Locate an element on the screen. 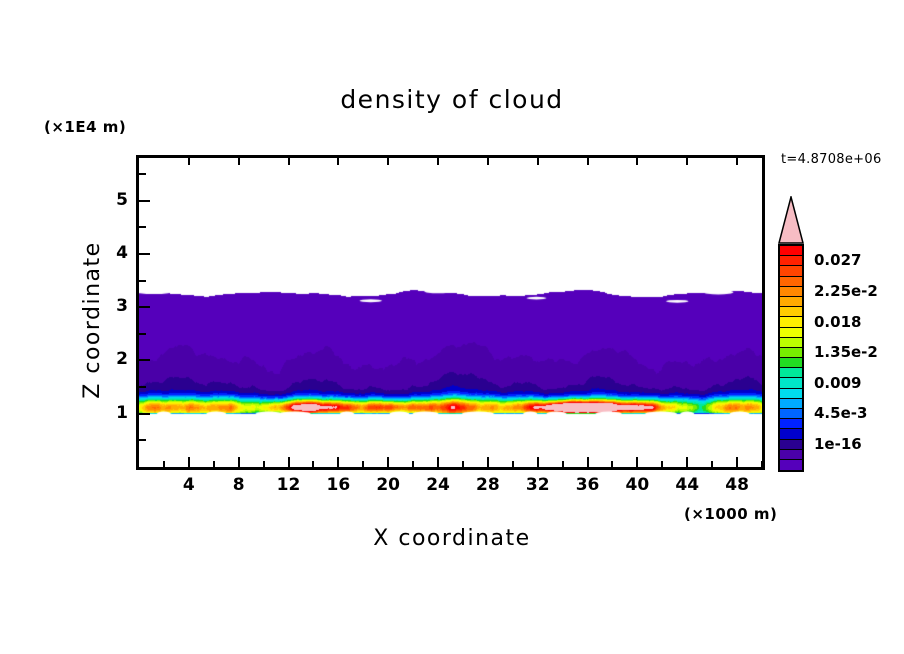  colorbar-tick-label: 4.5e-3 is located at coordinates (841, 413).